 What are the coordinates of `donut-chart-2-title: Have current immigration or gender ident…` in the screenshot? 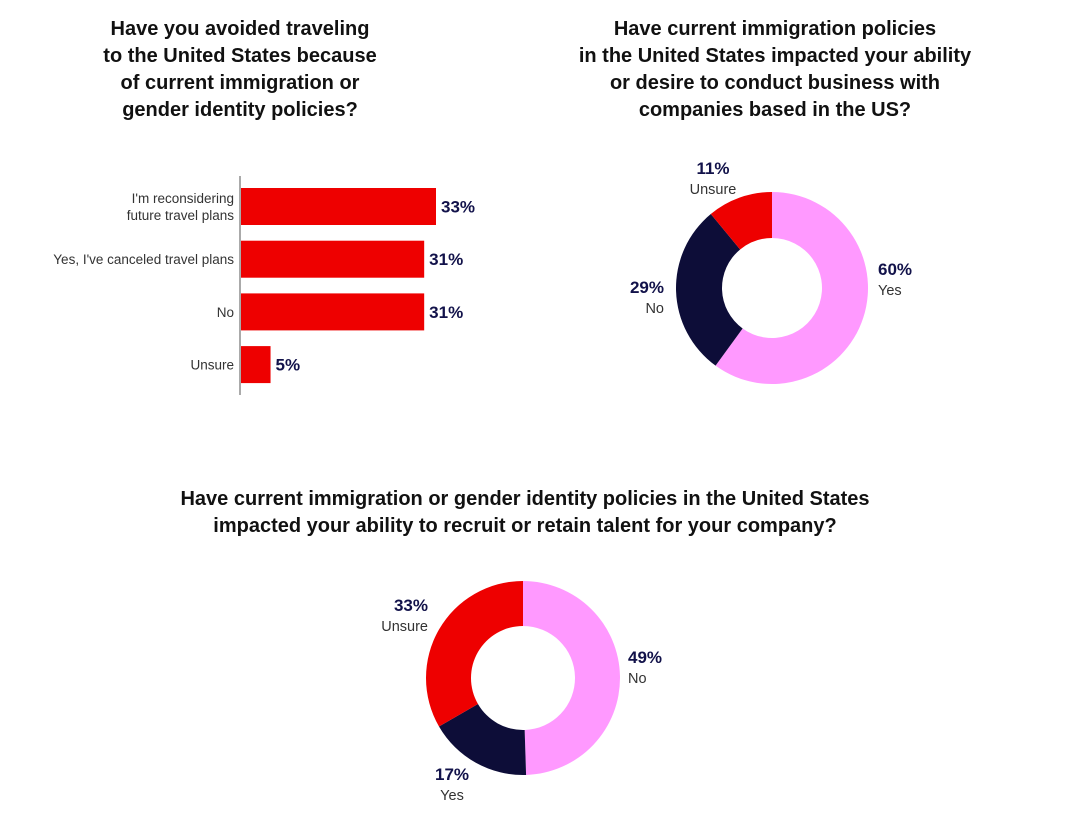 It's located at (525, 512).